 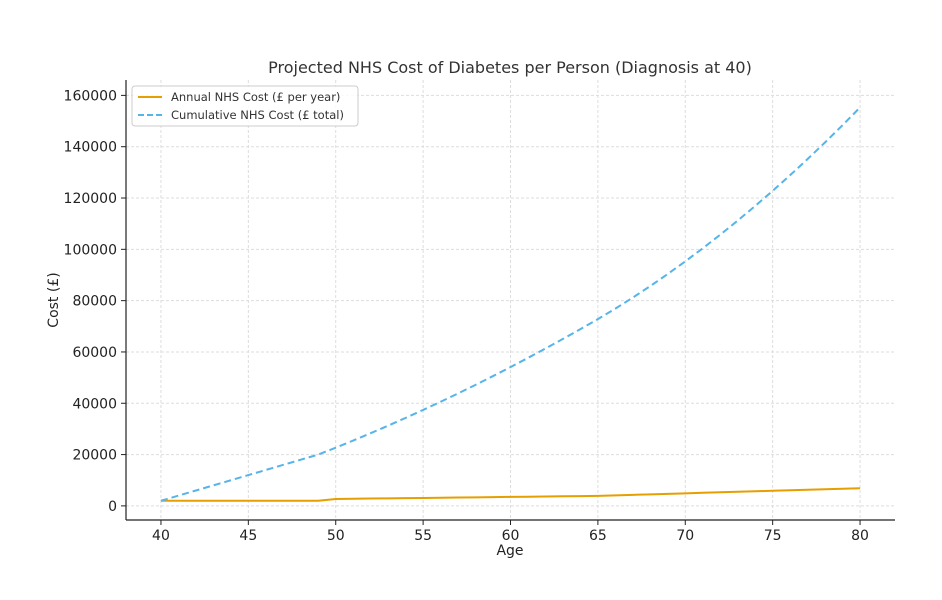 I want to click on y-tick-label: 100000, so click(x=90, y=250).